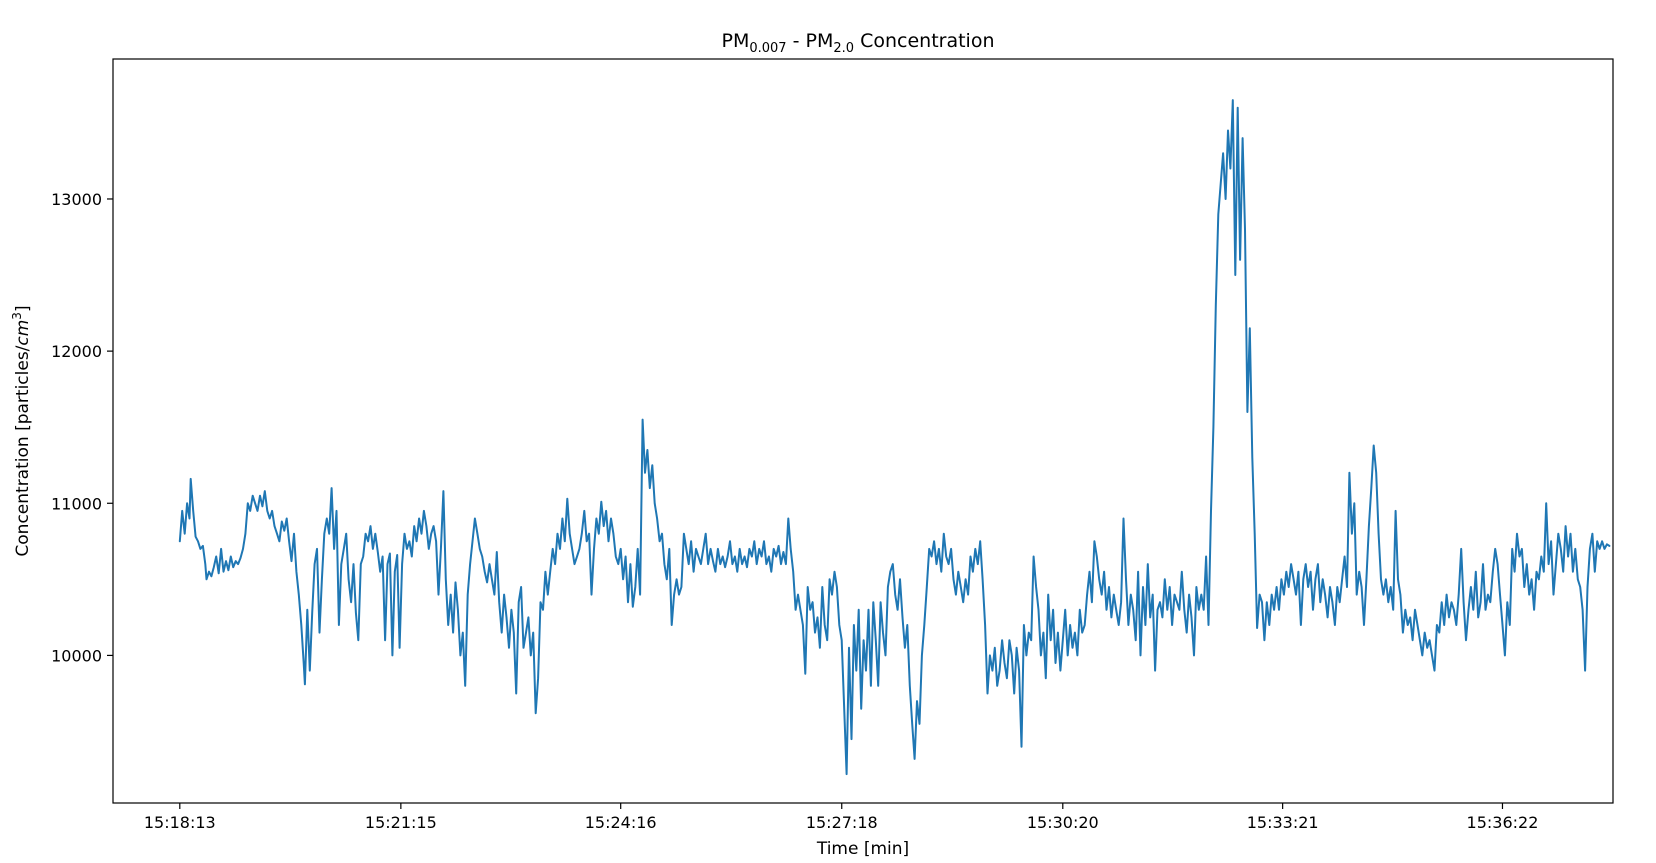  What do you see at coordinates (401, 822) in the screenshot?
I see `x-tick-label: 15:21:15` at bounding box center [401, 822].